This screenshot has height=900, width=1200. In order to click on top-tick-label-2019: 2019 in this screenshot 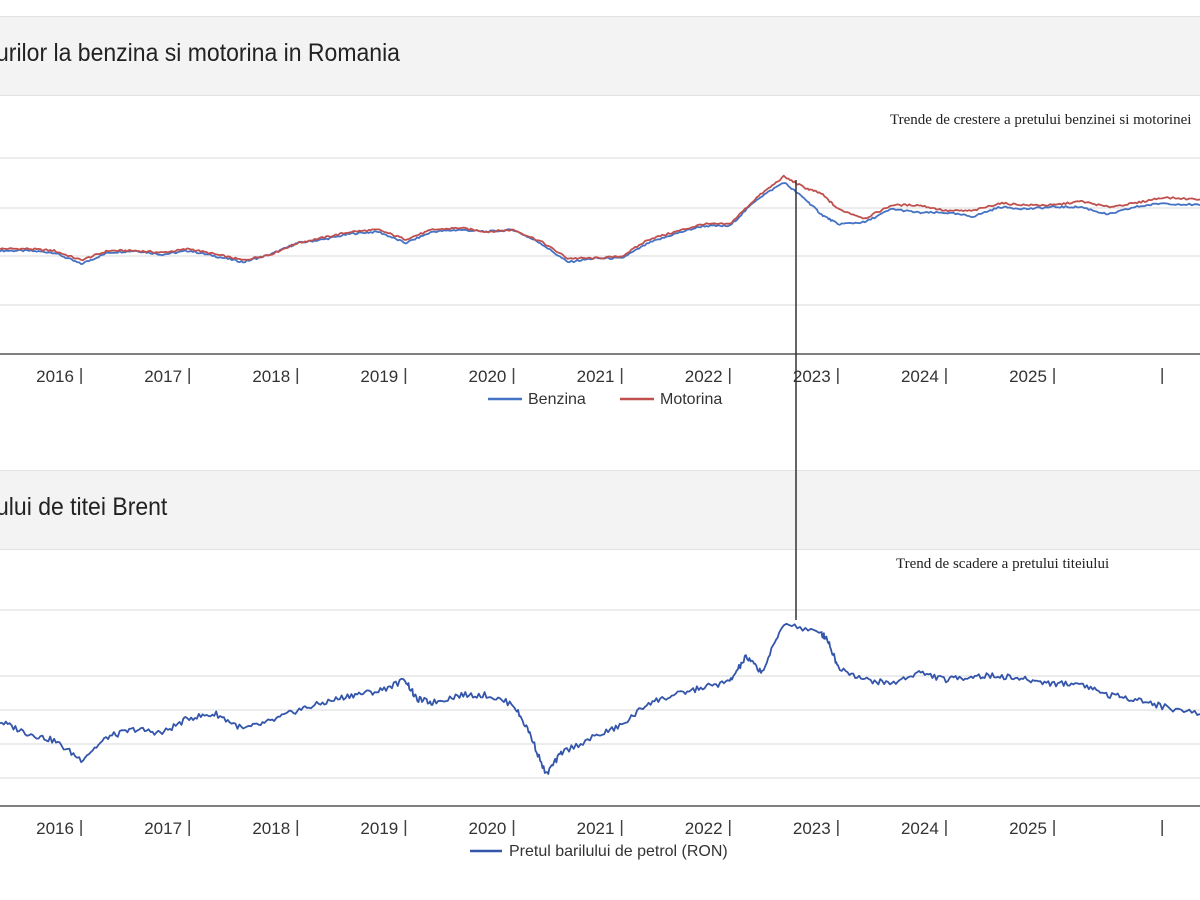, I will do `click(379, 376)`.